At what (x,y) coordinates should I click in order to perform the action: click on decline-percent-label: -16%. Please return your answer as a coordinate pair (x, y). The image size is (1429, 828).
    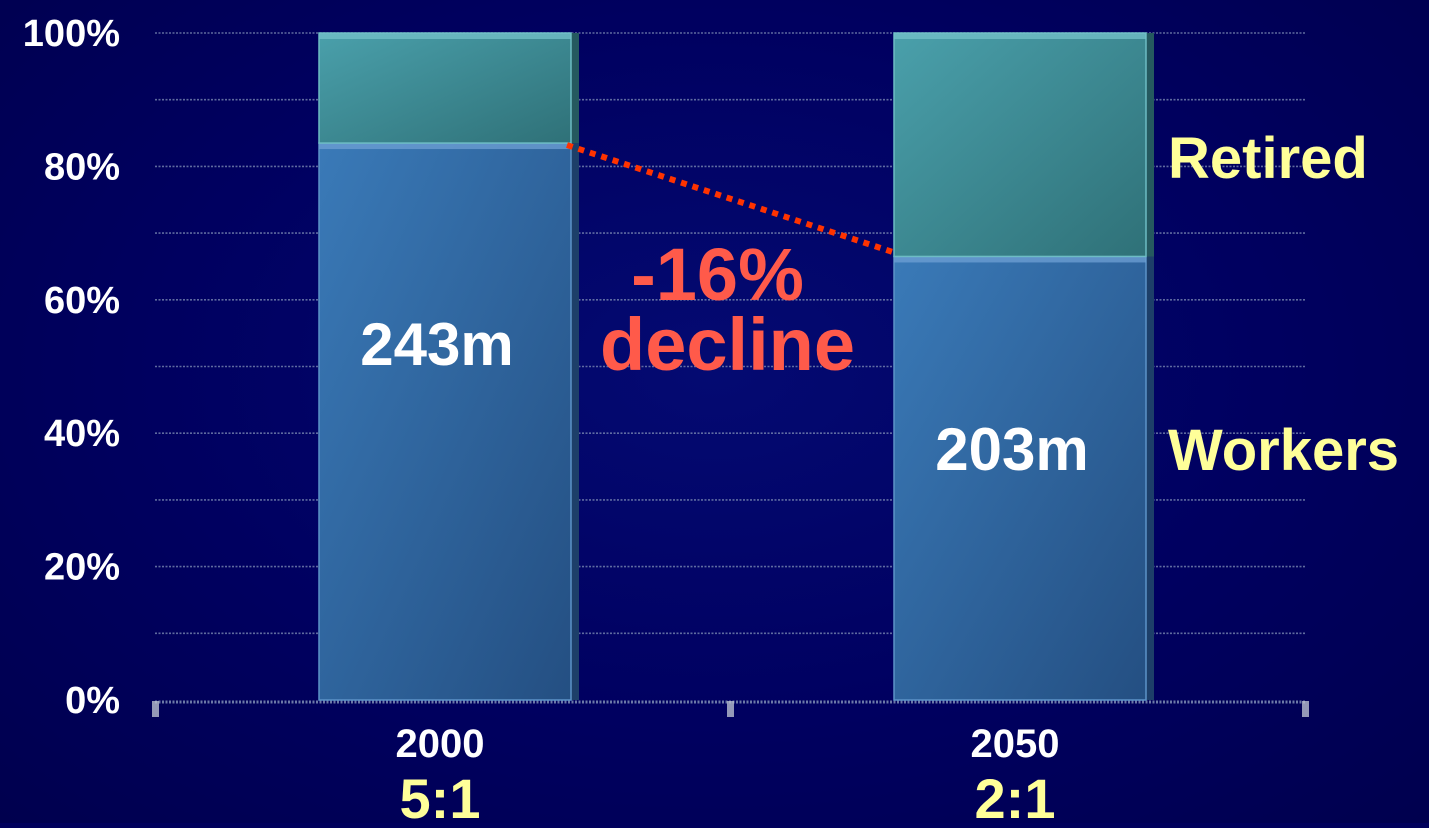
    Looking at the image, I should click on (717, 274).